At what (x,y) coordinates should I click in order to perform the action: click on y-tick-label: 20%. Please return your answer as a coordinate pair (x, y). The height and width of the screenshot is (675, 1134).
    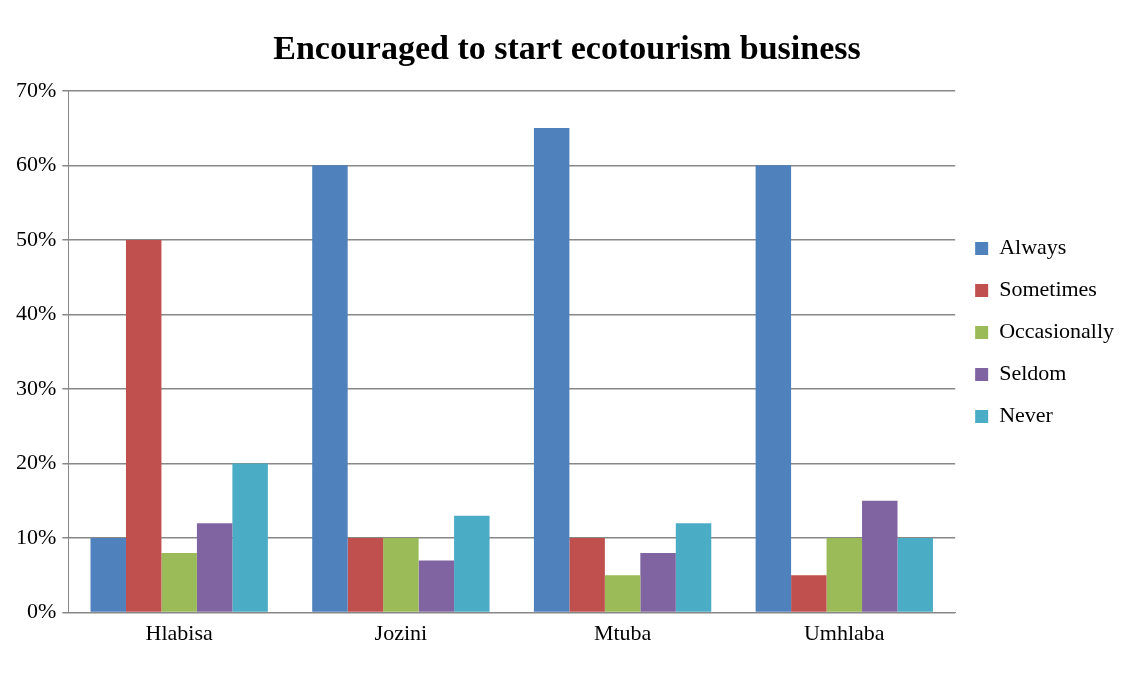
    Looking at the image, I should click on (36, 462).